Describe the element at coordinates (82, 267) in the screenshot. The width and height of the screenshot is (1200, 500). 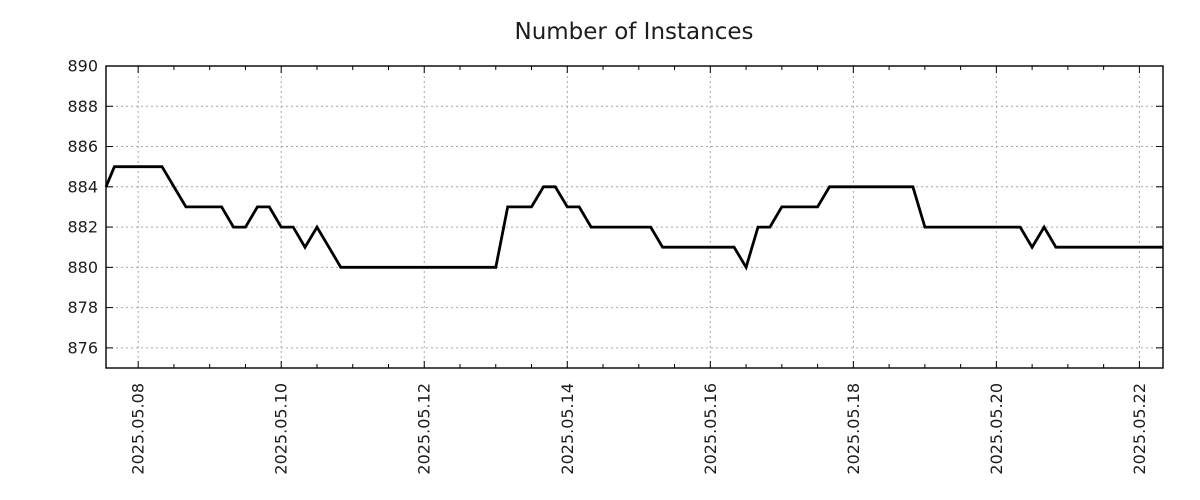
I see `y-tick-label: 880` at that location.